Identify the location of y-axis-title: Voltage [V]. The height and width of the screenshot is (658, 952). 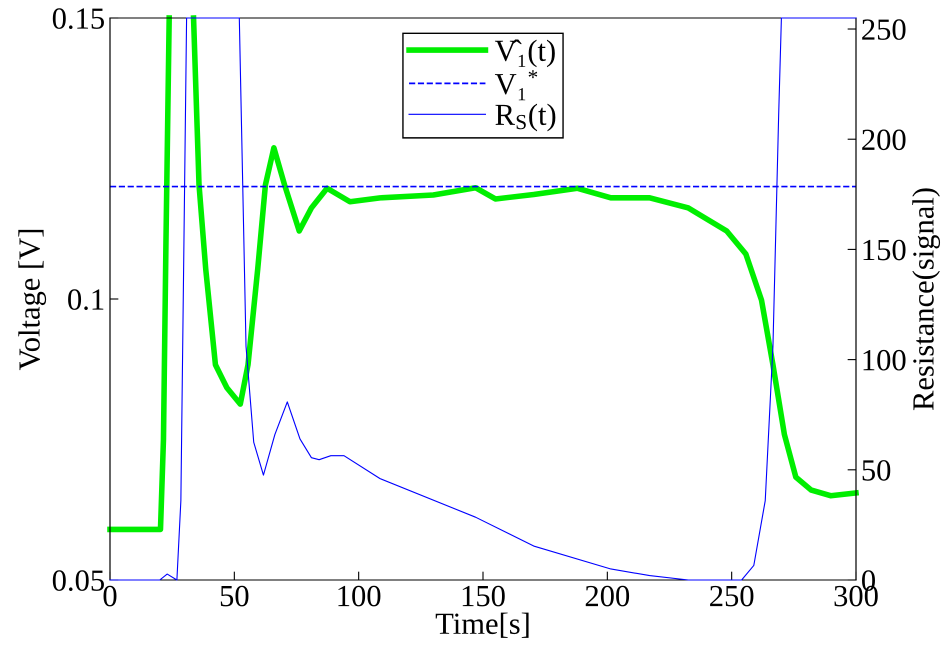
(32, 300).